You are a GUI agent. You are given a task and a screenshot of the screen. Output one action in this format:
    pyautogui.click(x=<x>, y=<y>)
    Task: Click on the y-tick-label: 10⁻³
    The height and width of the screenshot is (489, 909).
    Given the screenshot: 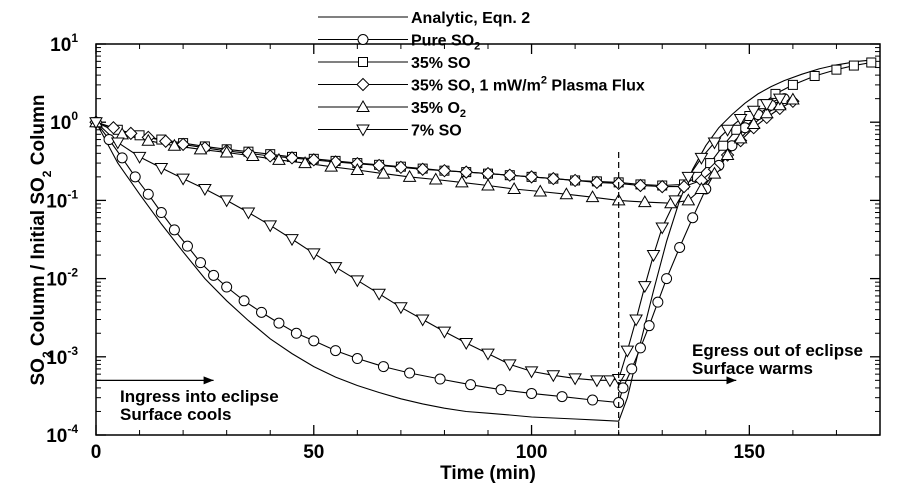 What is the action you would take?
    pyautogui.click(x=62, y=356)
    